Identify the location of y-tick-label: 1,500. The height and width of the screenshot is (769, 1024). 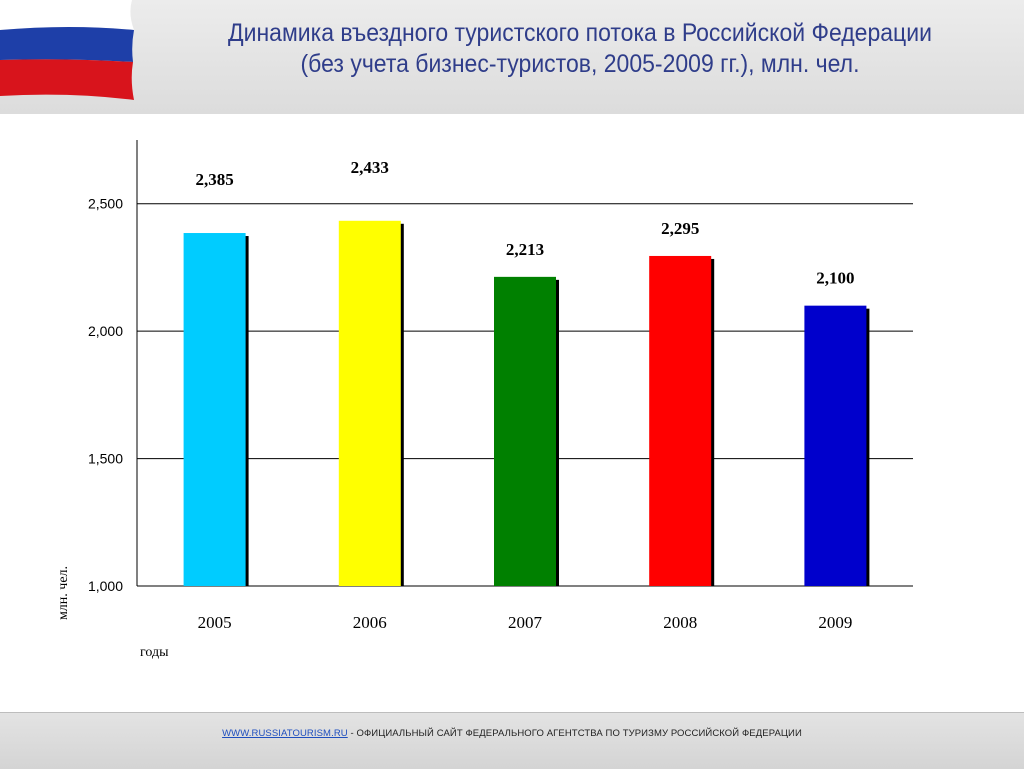
(105, 459).